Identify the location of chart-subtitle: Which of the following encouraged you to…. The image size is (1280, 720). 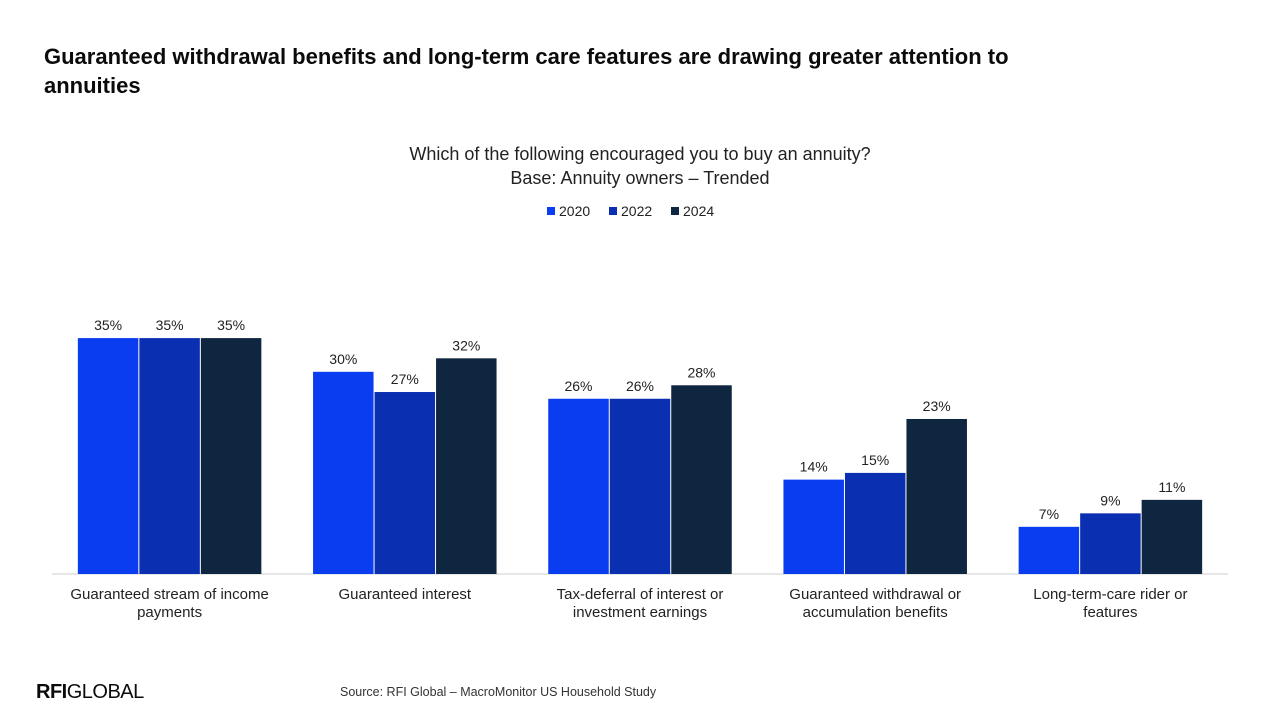
(640, 154).